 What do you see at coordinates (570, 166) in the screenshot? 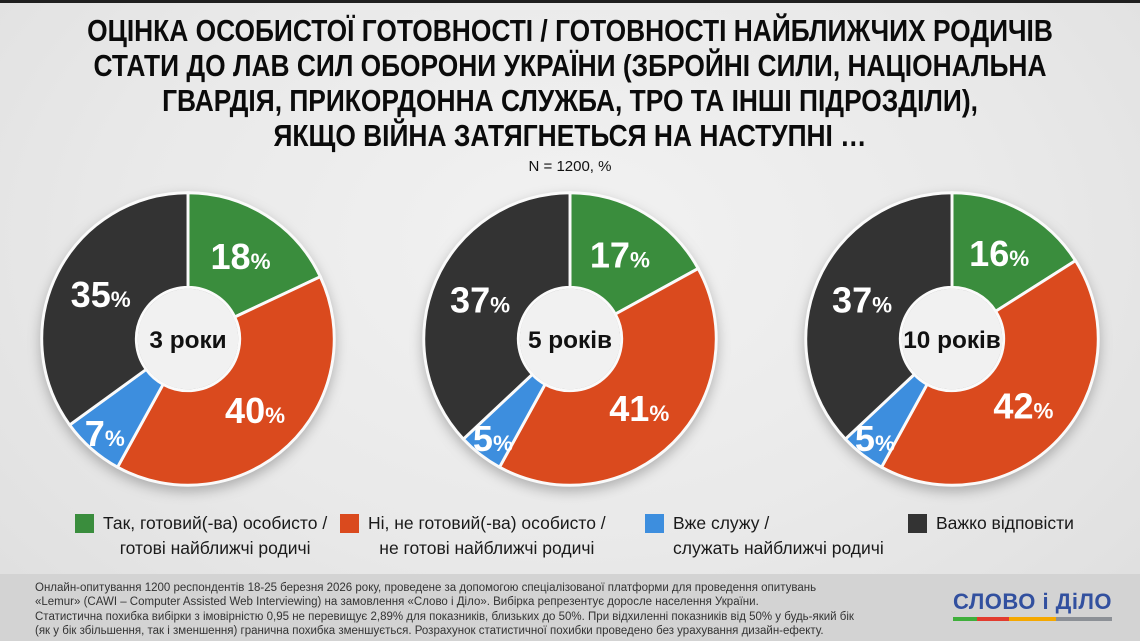
I see `sample-size-note: N = 1200, %` at bounding box center [570, 166].